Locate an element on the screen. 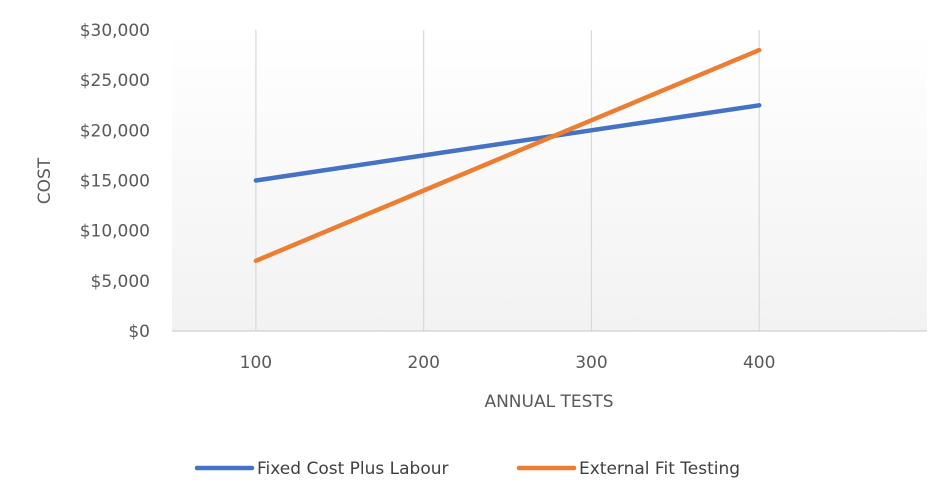 The height and width of the screenshot is (502, 949). legend-item: Fixed Cost Plus Labour is located at coordinates (321, 469).